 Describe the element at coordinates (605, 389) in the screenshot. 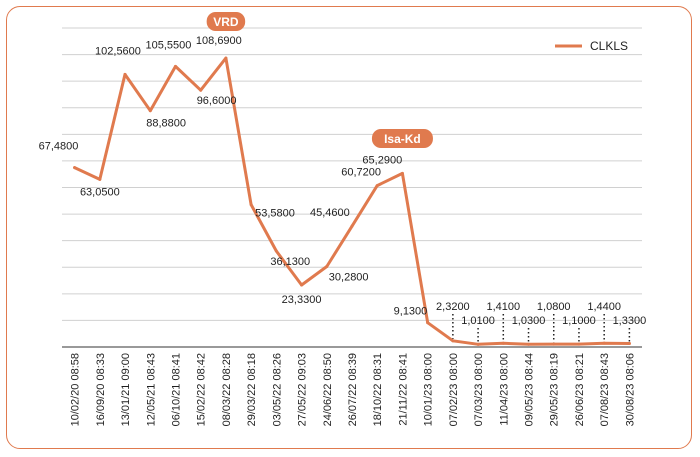

I see `x-tick-label: 07/08/23 08:43` at that location.